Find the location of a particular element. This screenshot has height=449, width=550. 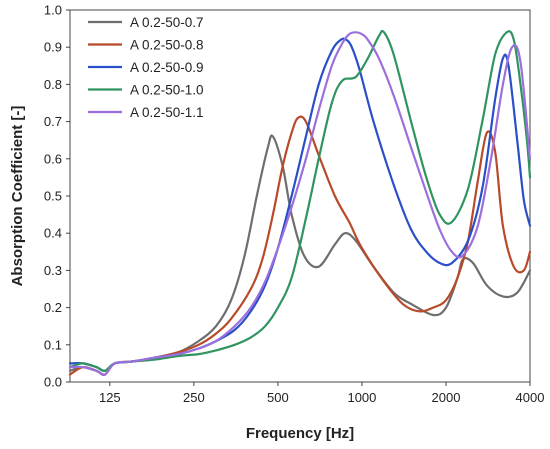

y-tick-label: 0.5 is located at coordinates (53, 196).